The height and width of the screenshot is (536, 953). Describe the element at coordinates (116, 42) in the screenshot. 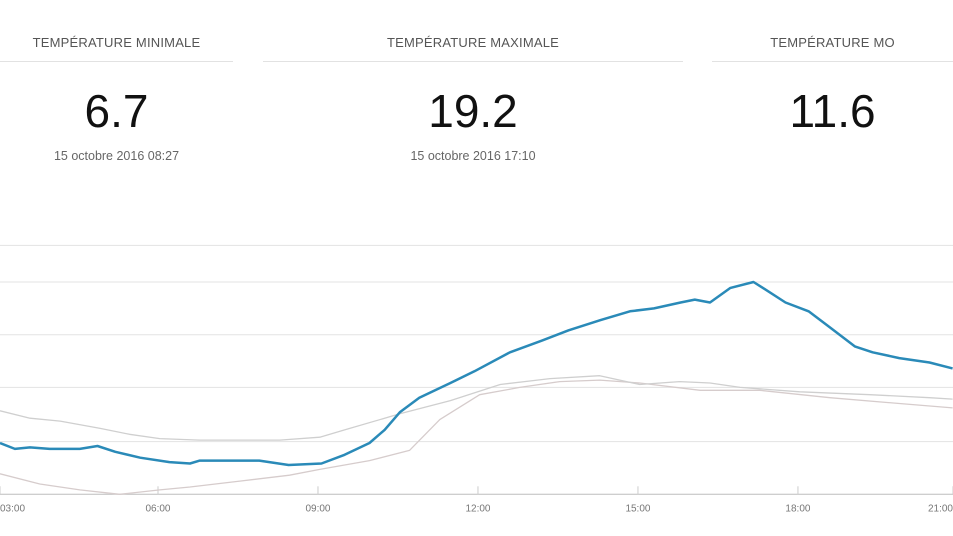

I see `card-title: TEMPÉRATURE MINIMALE` at that location.